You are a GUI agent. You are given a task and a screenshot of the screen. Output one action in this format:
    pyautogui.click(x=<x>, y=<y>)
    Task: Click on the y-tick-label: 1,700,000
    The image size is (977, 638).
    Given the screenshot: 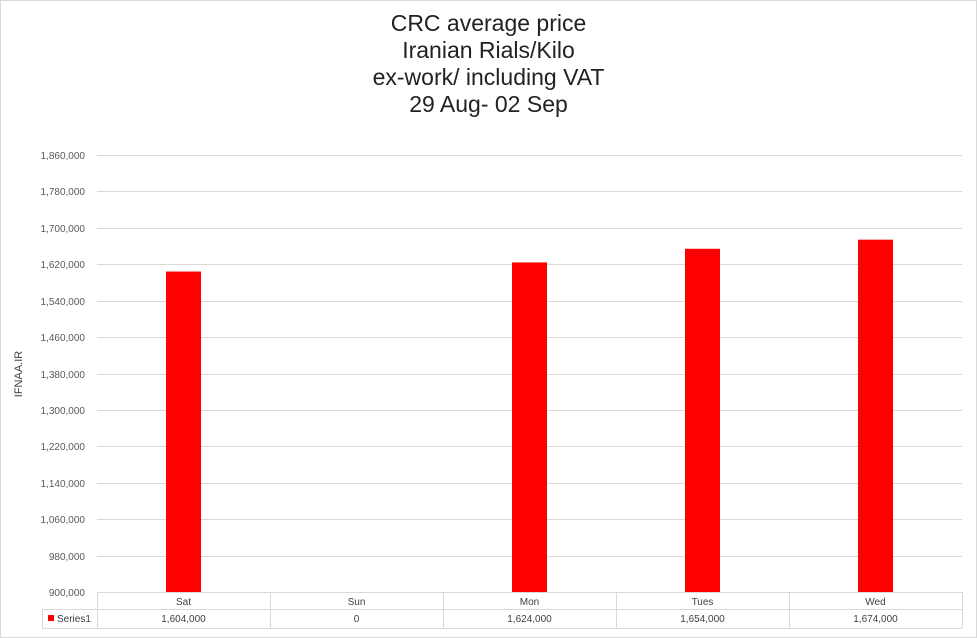 What is the action you would take?
    pyautogui.click(x=63, y=229)
    